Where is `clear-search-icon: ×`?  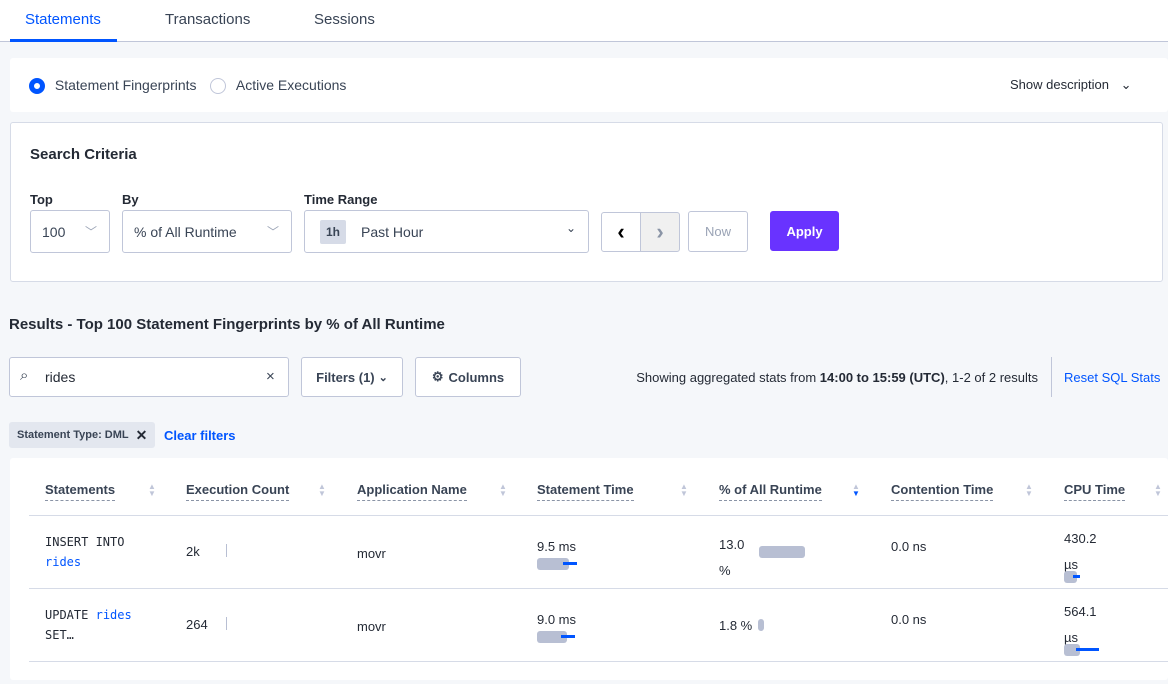
clear-search-icon: × is located at coordinates (270, 376).